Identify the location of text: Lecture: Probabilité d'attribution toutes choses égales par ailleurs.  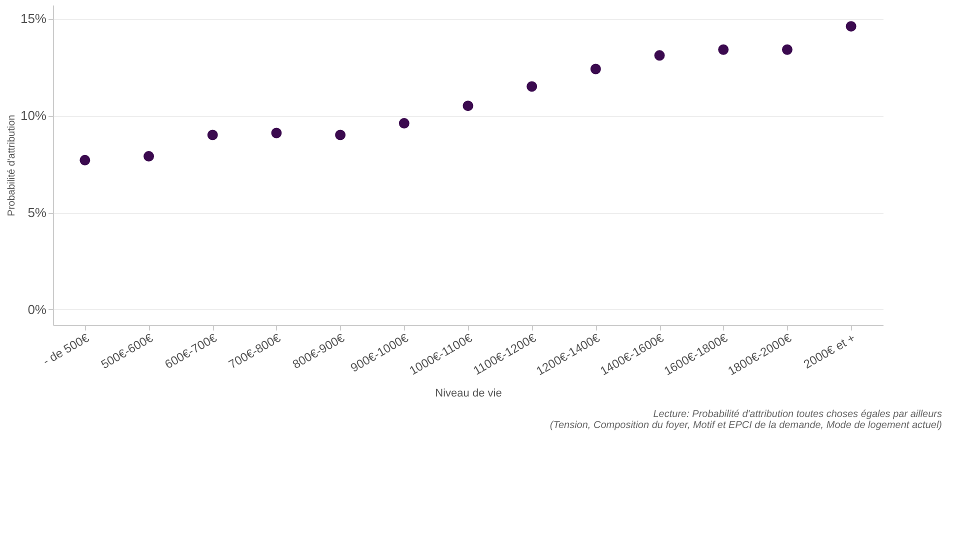
(797, 414).